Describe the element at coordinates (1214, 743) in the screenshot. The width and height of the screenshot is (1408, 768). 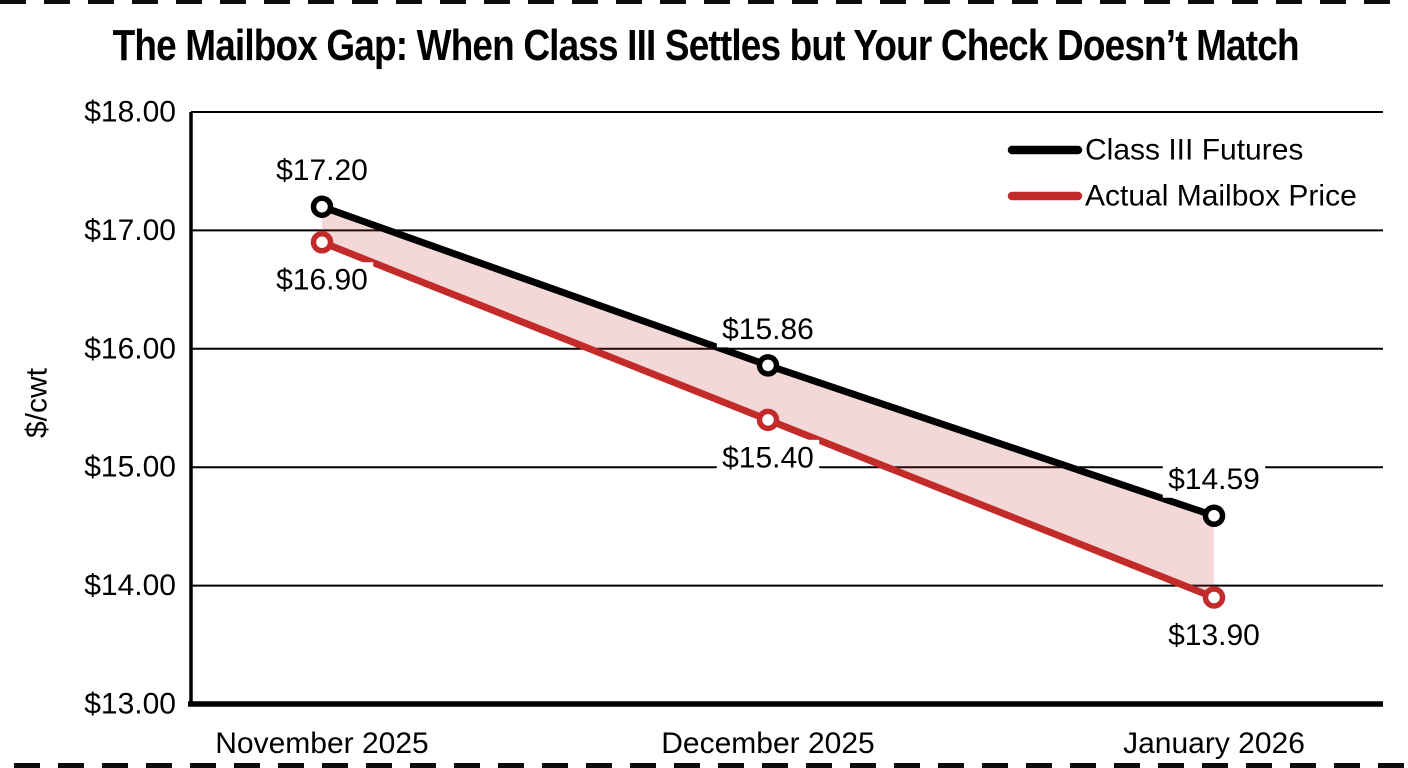
I see `x-tick-label: January 2026` at that location.